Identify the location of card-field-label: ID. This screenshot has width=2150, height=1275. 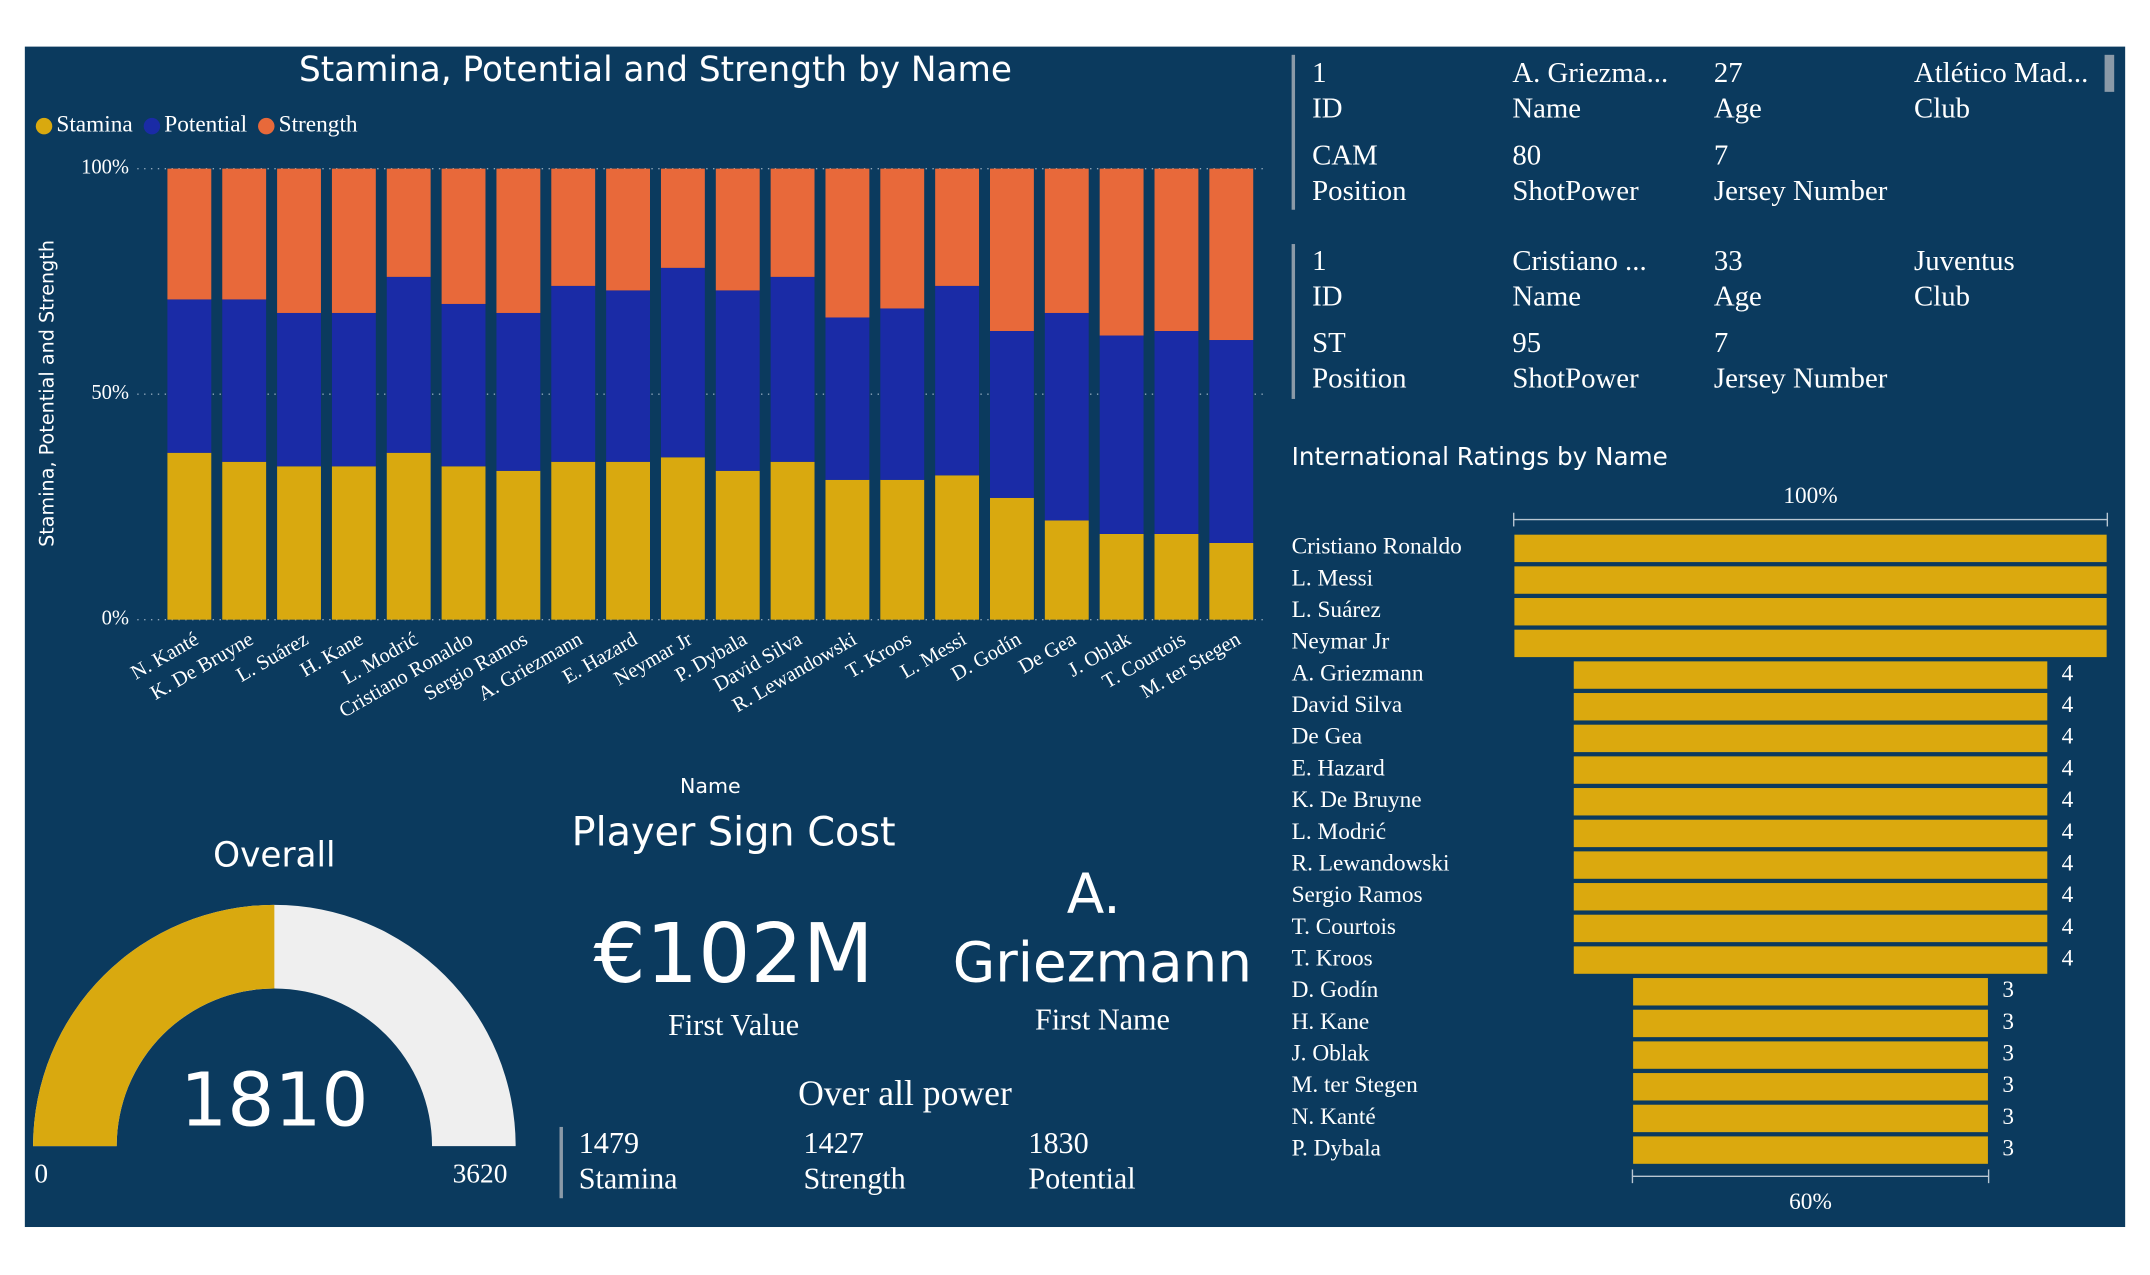
(1327, 296).